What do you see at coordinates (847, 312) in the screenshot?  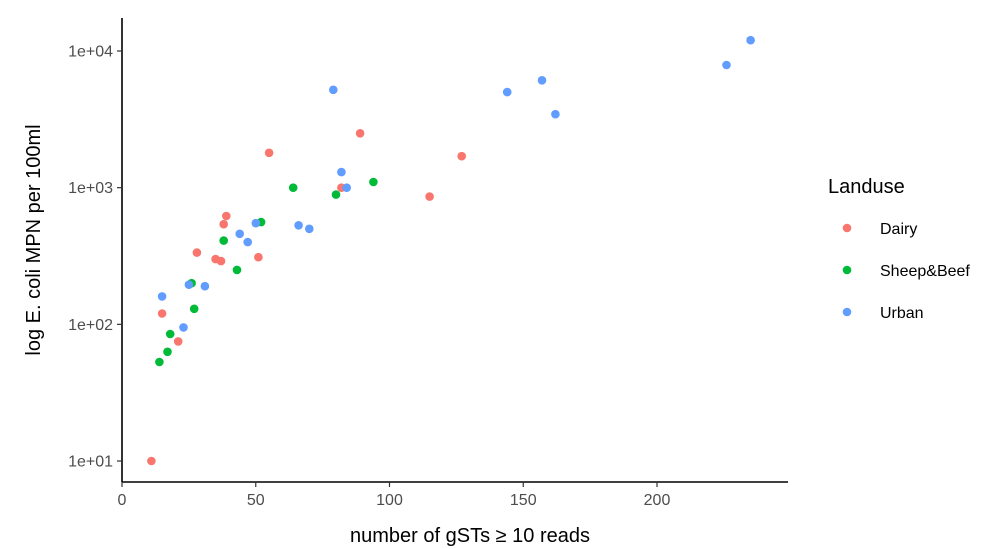 I see `legend-key-urban` at bounding box center [847, 312].